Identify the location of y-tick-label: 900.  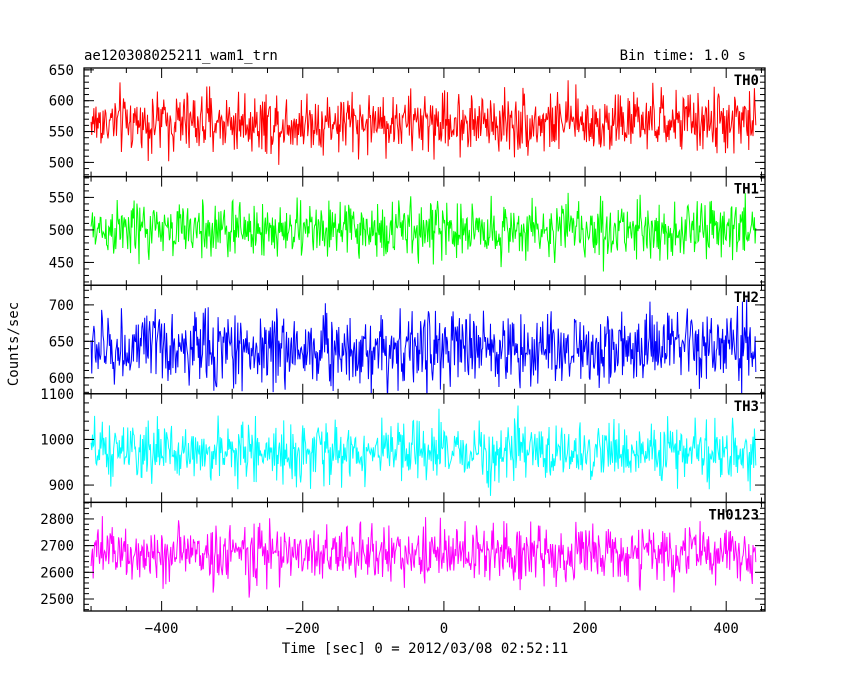
(61, 486).